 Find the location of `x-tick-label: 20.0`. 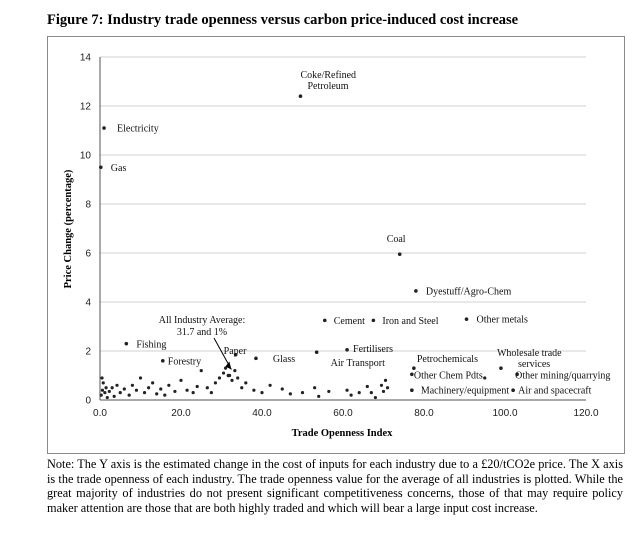

x-tick-label: 20.0 is located at coordinates (181, 413).